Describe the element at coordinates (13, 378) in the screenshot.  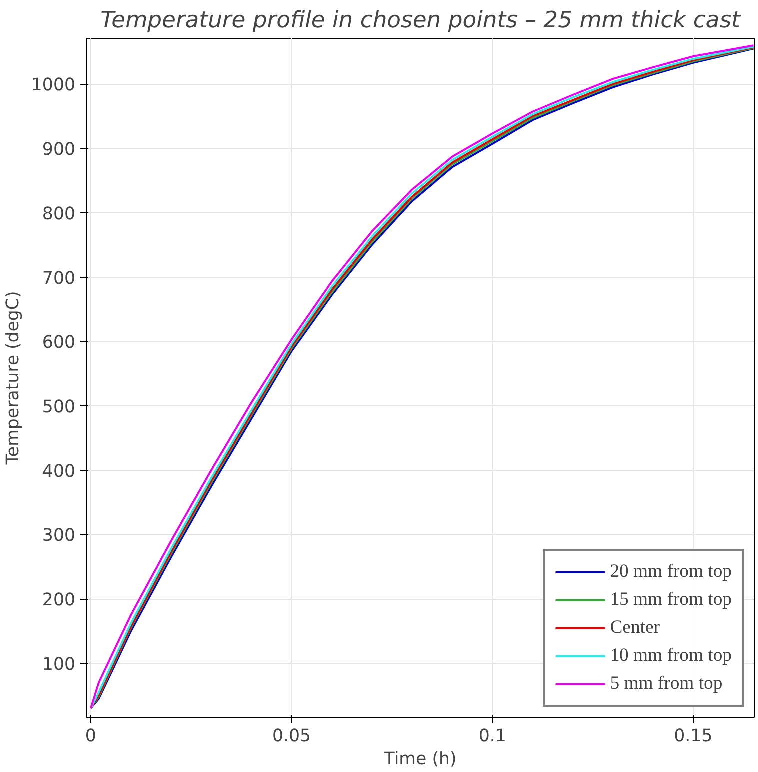
I see `y-axis-title: Temperature (degC)` at that location.